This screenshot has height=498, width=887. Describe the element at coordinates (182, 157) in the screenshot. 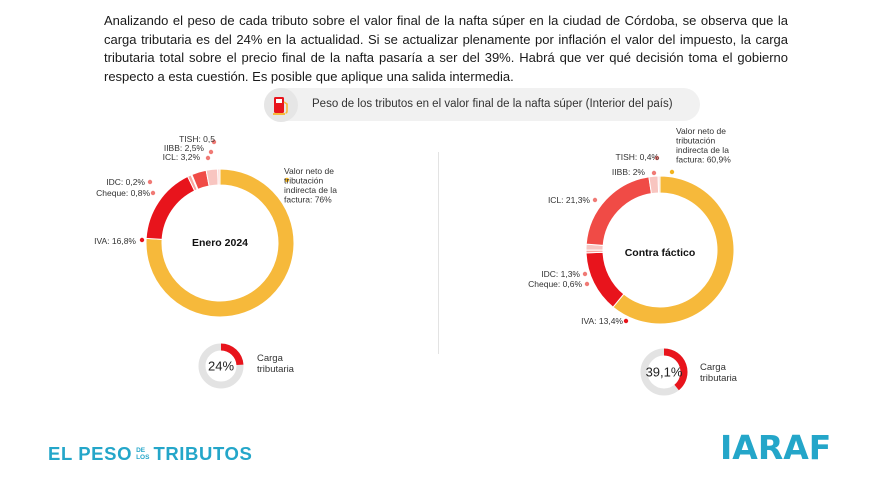

I see `slice-label-icl: ICL: 3,2%` at that location.